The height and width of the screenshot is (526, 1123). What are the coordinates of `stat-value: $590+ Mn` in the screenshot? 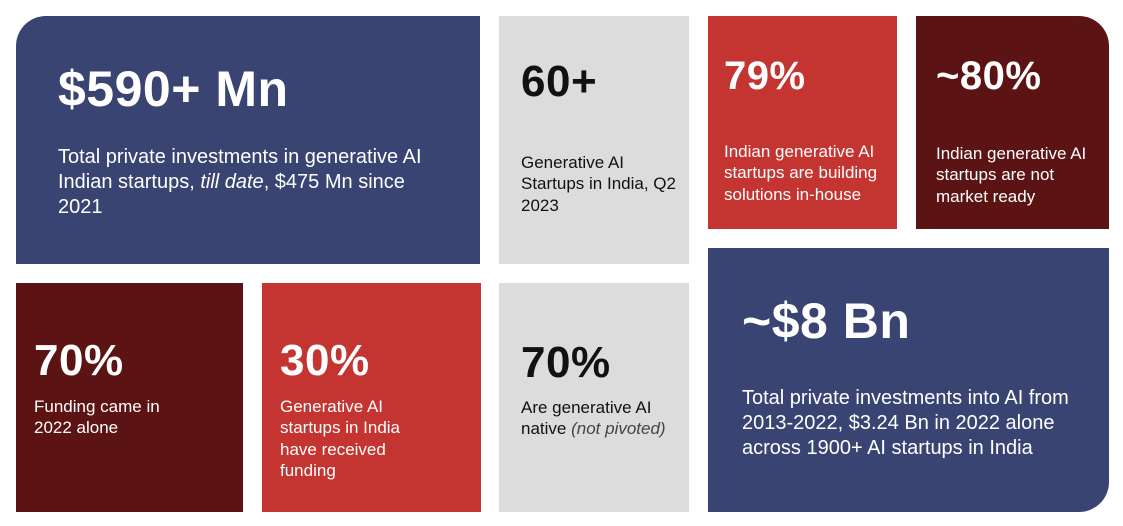 It's located at (173, 89).